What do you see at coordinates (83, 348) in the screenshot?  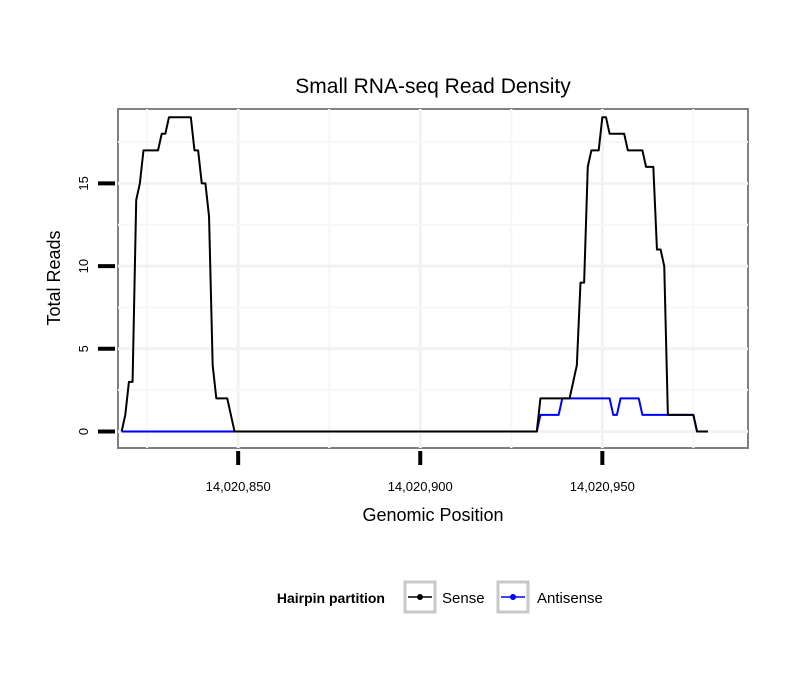 I see `y-tick-label: 5` at bounding box center [83, 348].